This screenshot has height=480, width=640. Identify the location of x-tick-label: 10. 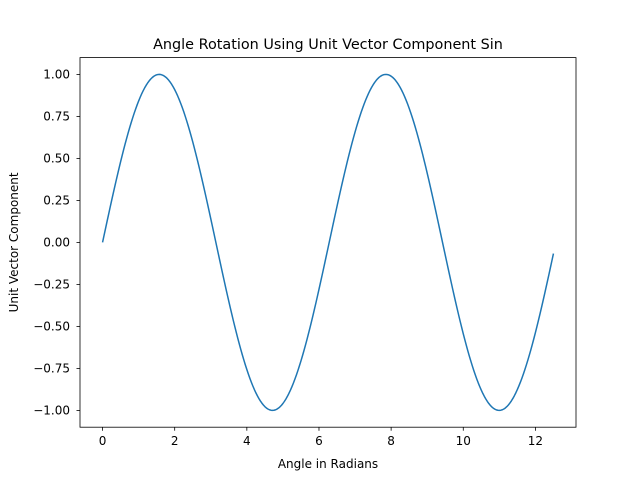
(463, 441).